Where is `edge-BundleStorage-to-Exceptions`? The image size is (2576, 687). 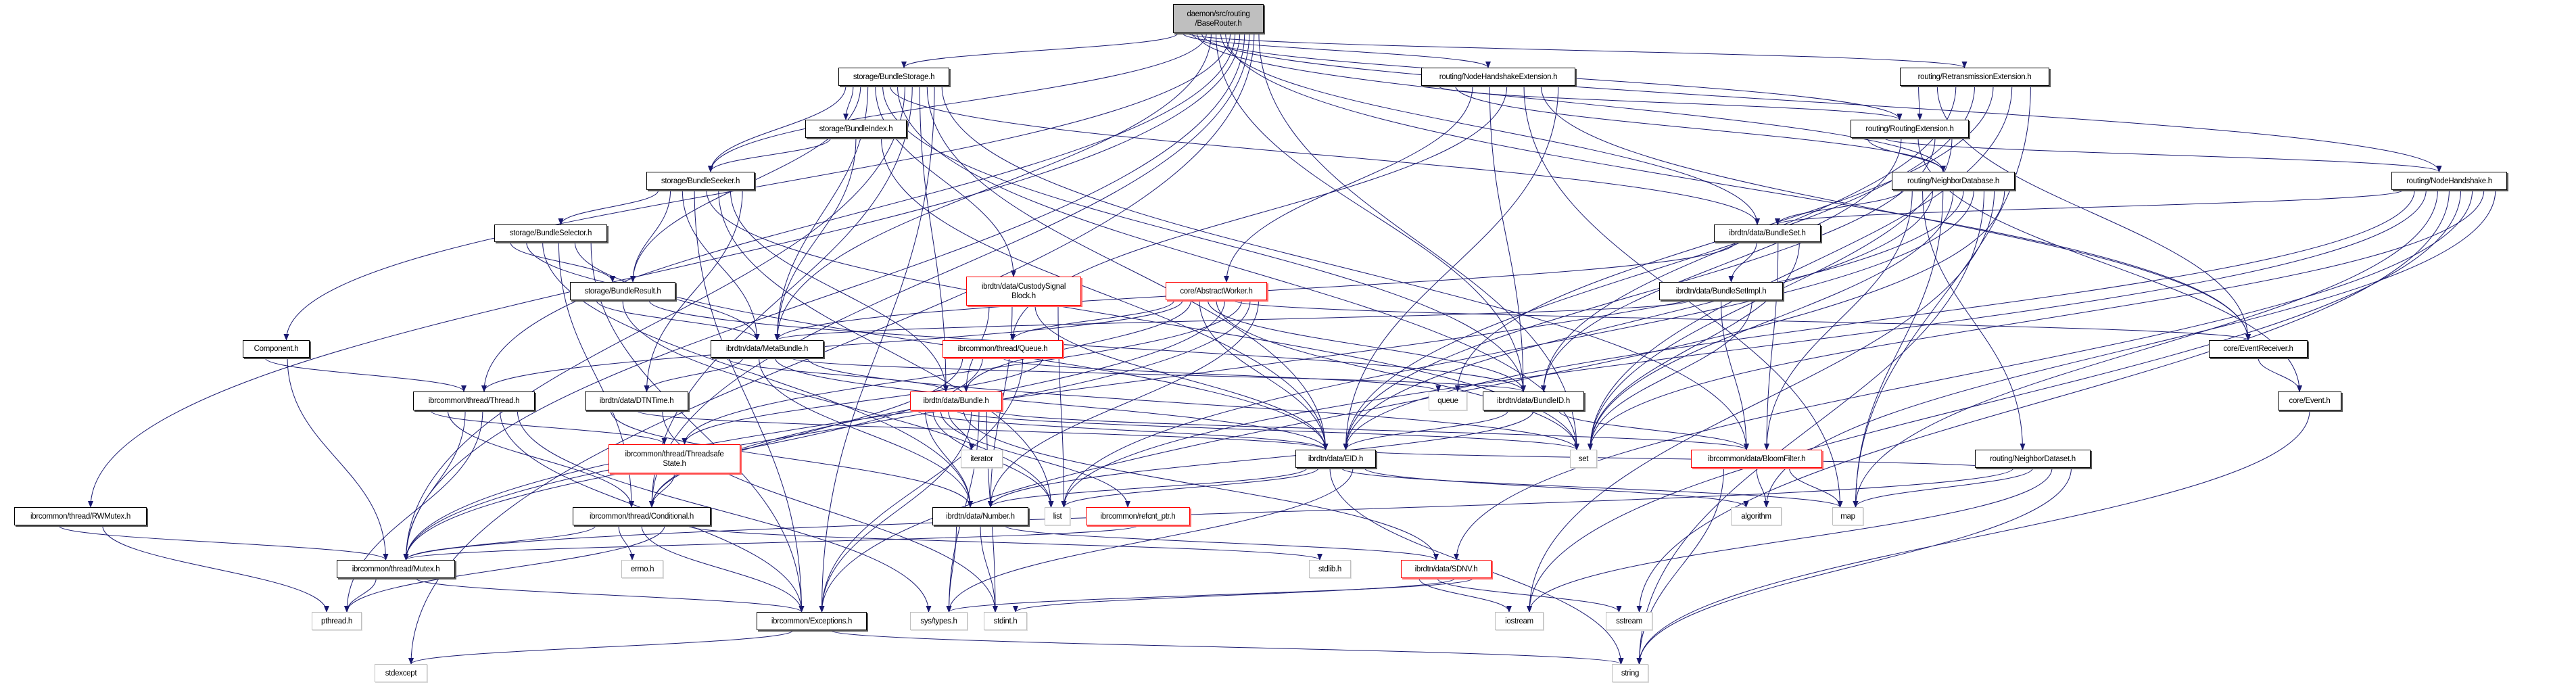
edge-BundleStorage-to-Exceptions is located at coordinates (877, 349).